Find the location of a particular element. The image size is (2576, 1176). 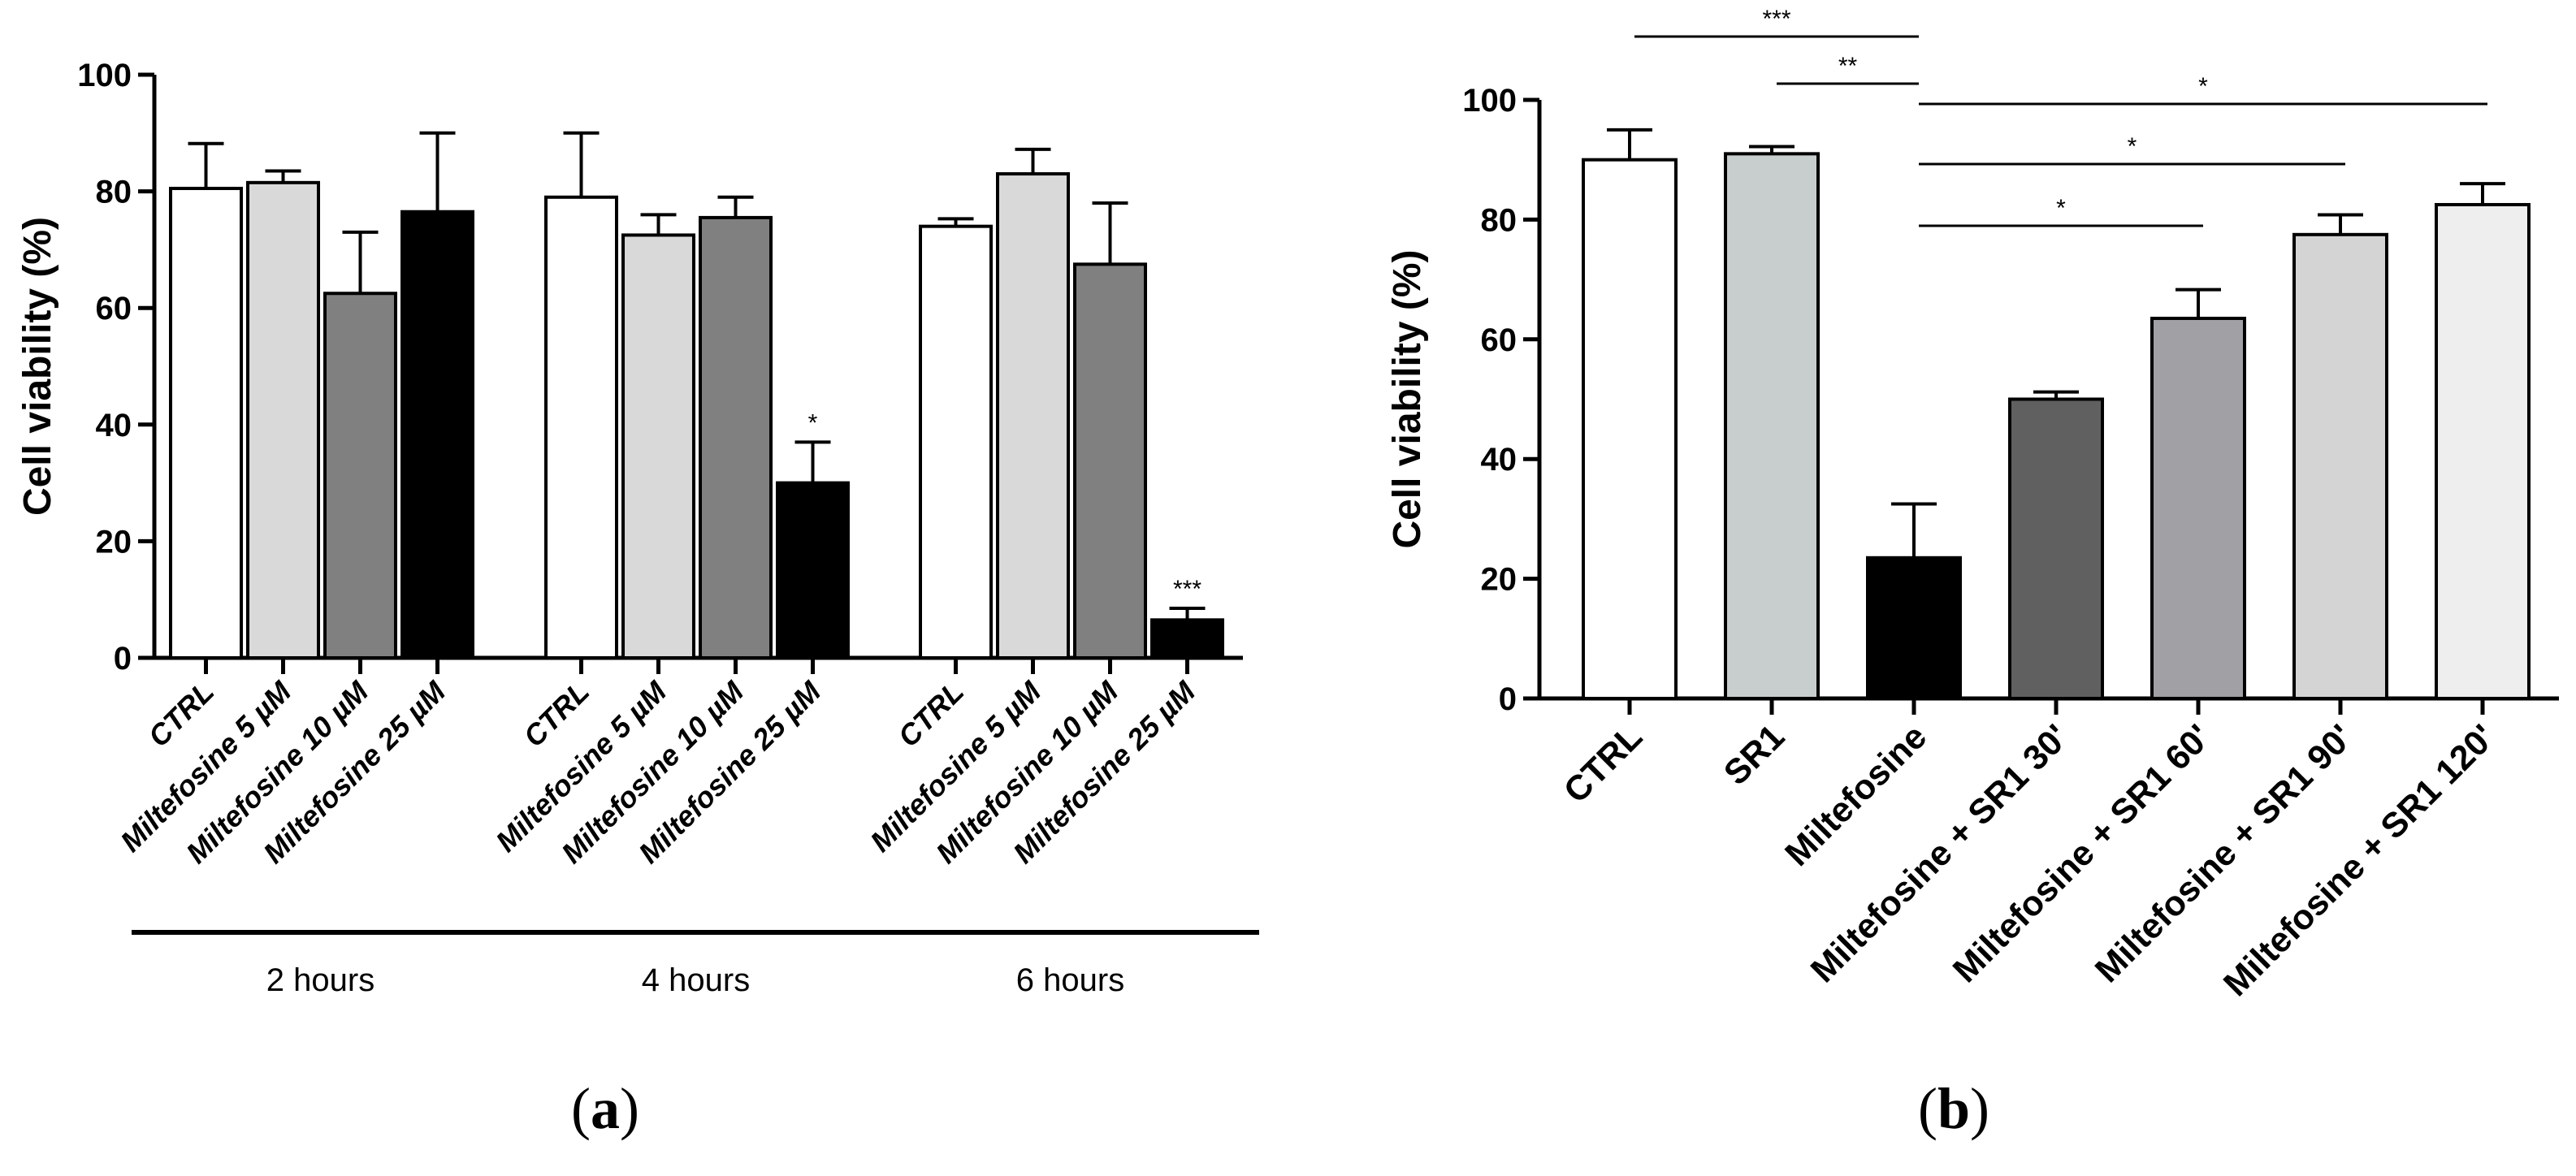

panel-label-b: (b) is located at coordinates (1954, 1109).